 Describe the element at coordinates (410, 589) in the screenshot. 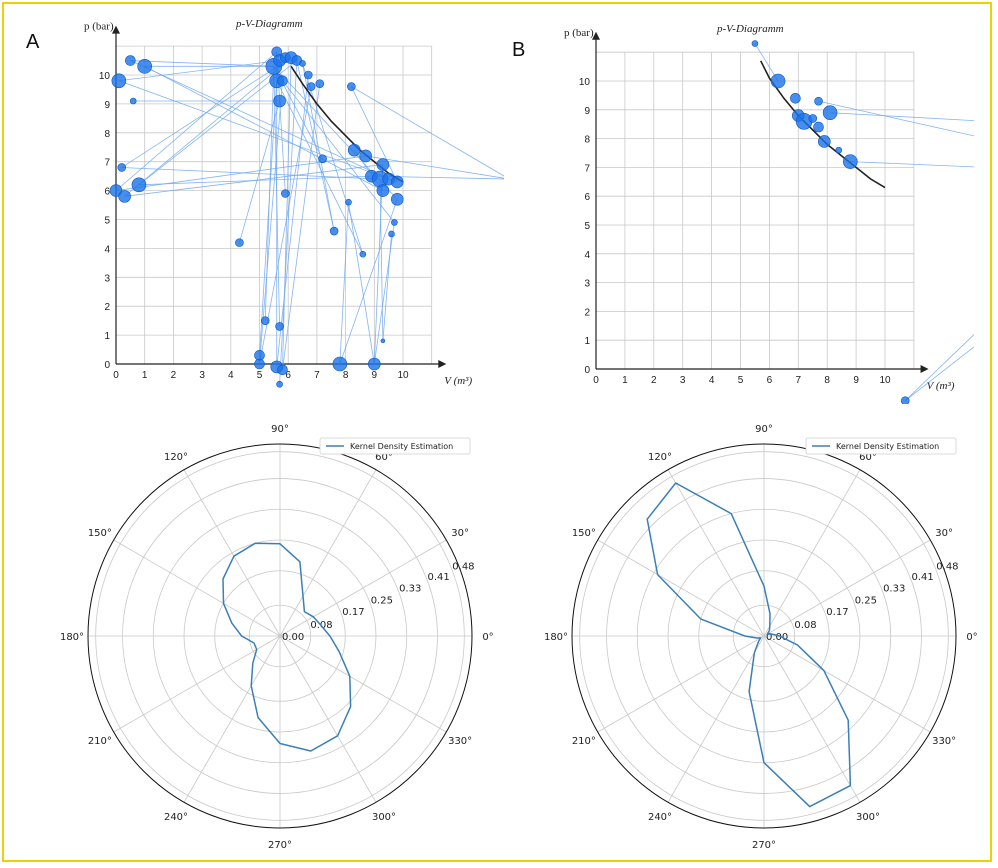

I see `r-tick-label: 0.33` at that location.